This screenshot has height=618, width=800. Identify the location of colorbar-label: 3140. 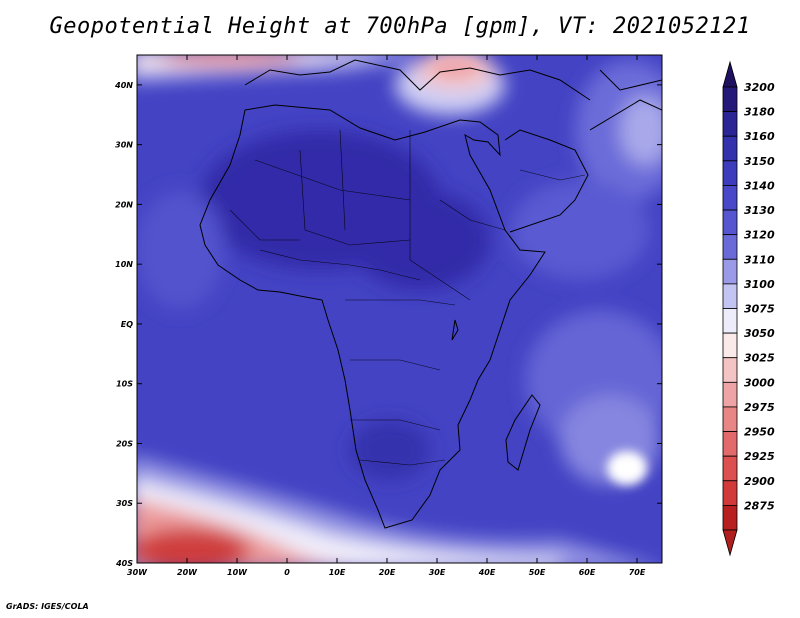
(759, 185).